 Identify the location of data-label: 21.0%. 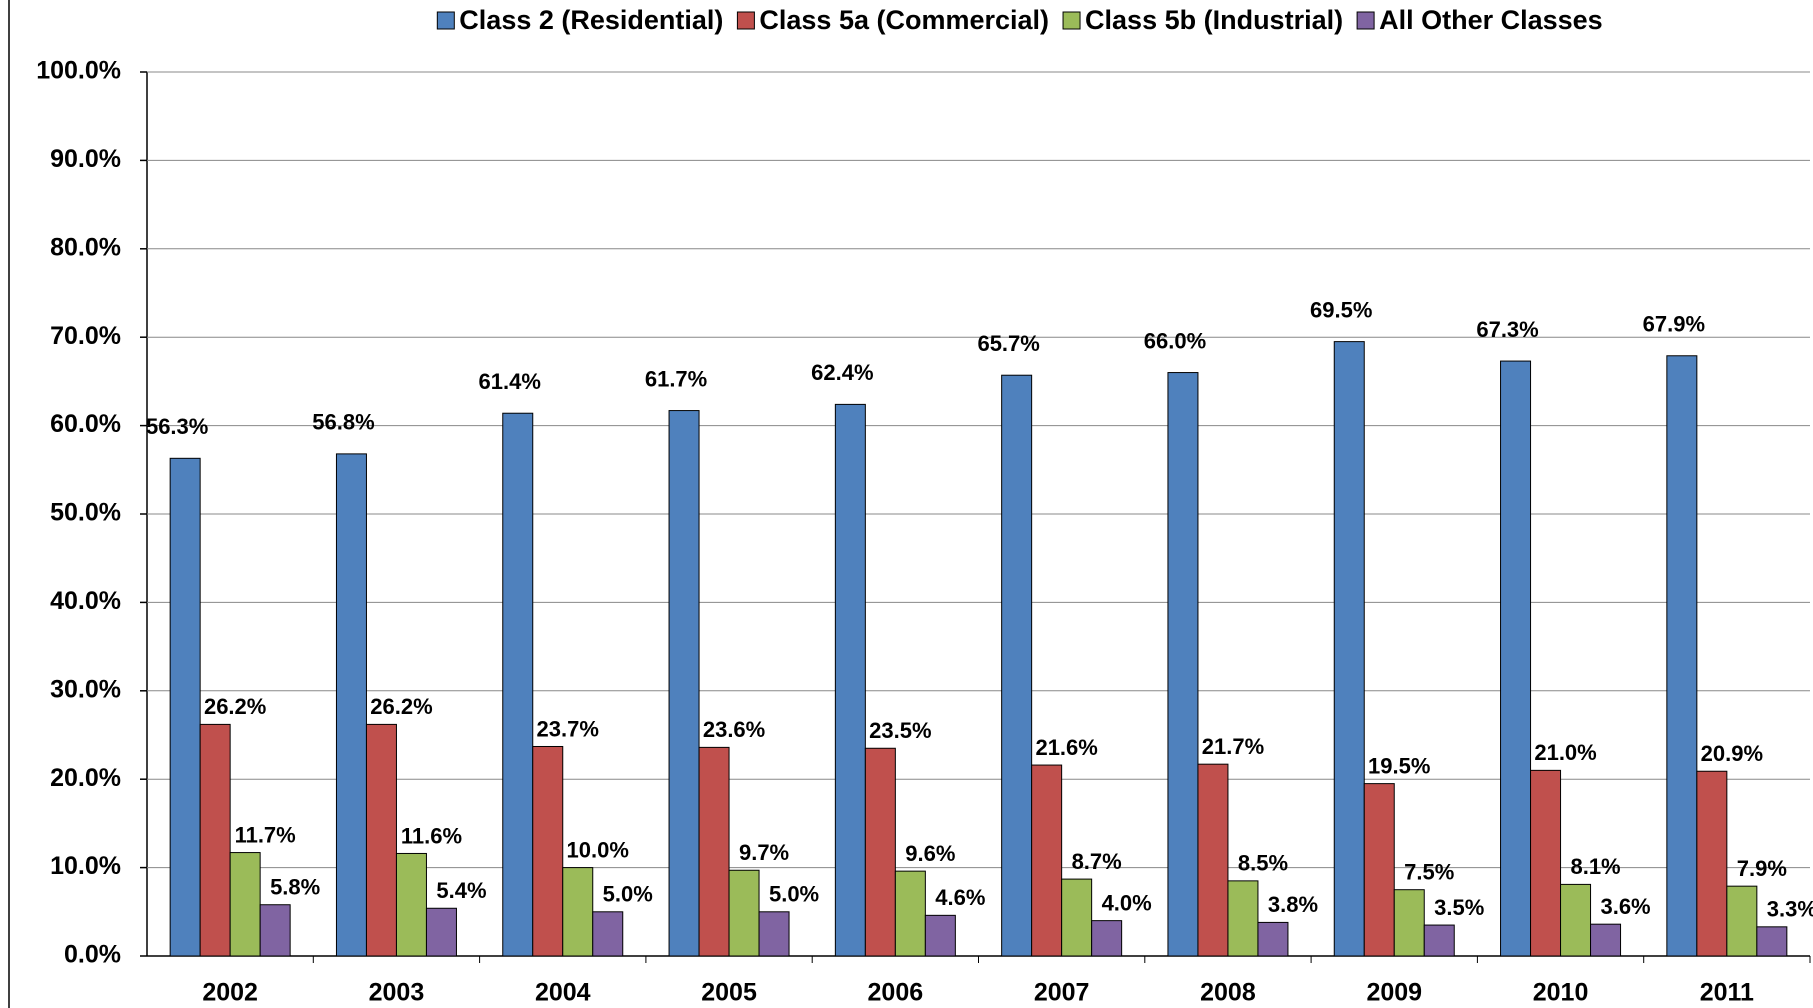
(1565, 752).